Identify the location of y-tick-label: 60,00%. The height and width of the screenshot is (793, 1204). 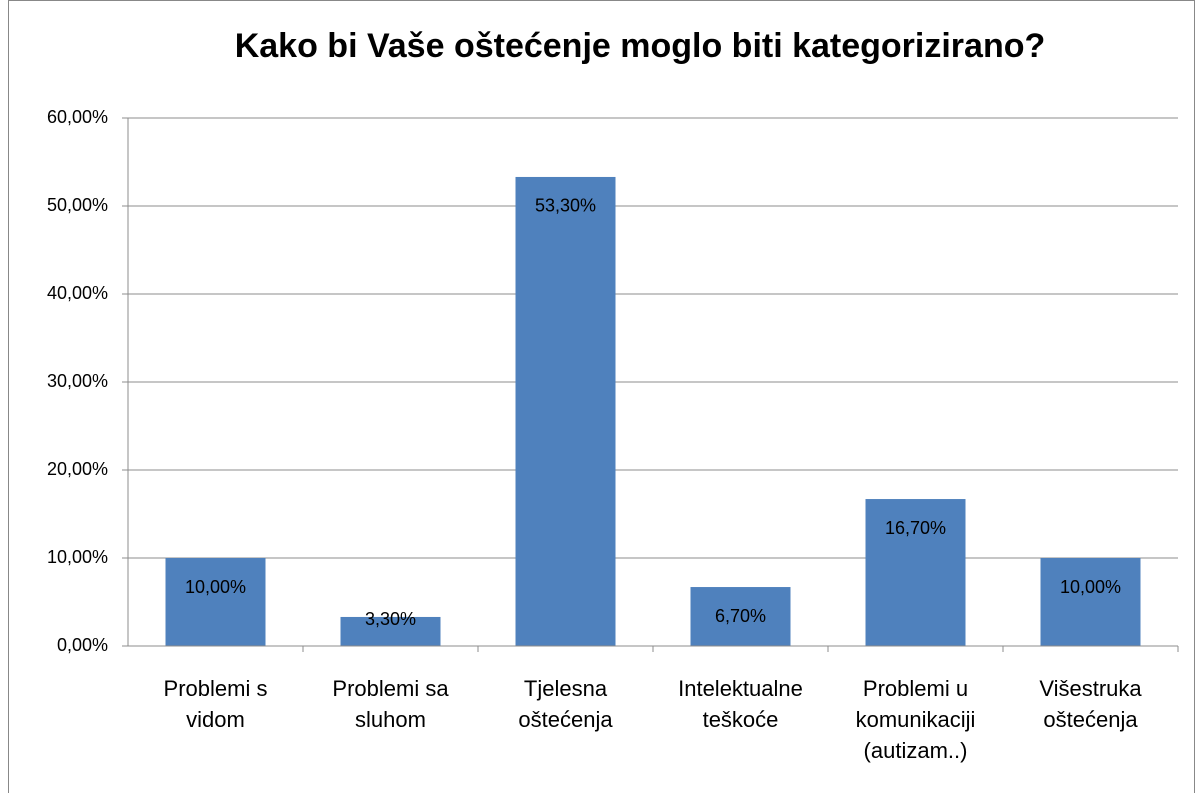
(77, 117).